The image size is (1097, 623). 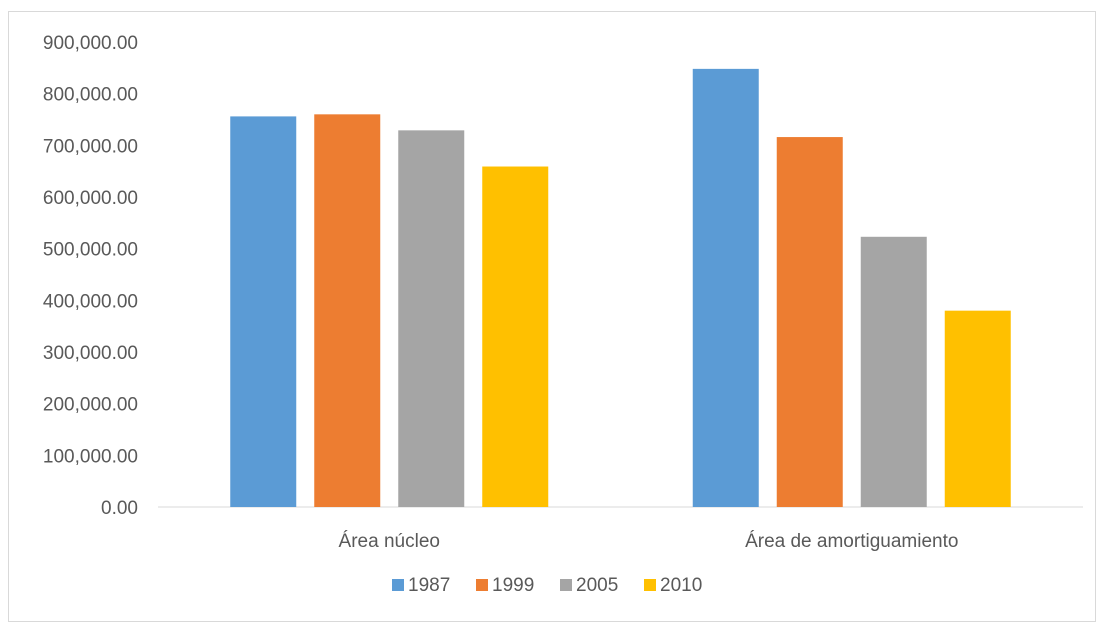 What do you see at coordinates (851, 541) in the screenshot?
I see `x-category-label: Área de amortiguamiento` at bounding box center [851, 541].